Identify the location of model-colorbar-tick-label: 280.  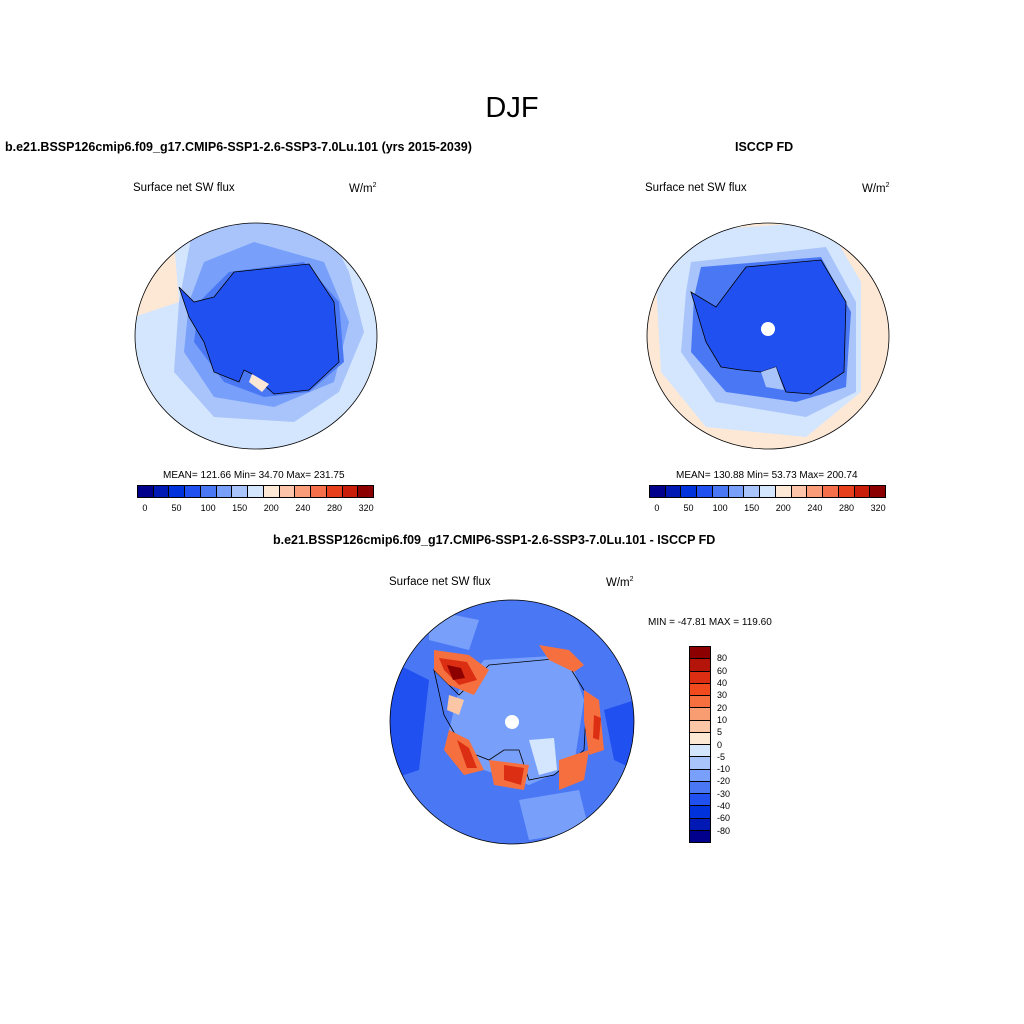
(334, 508).